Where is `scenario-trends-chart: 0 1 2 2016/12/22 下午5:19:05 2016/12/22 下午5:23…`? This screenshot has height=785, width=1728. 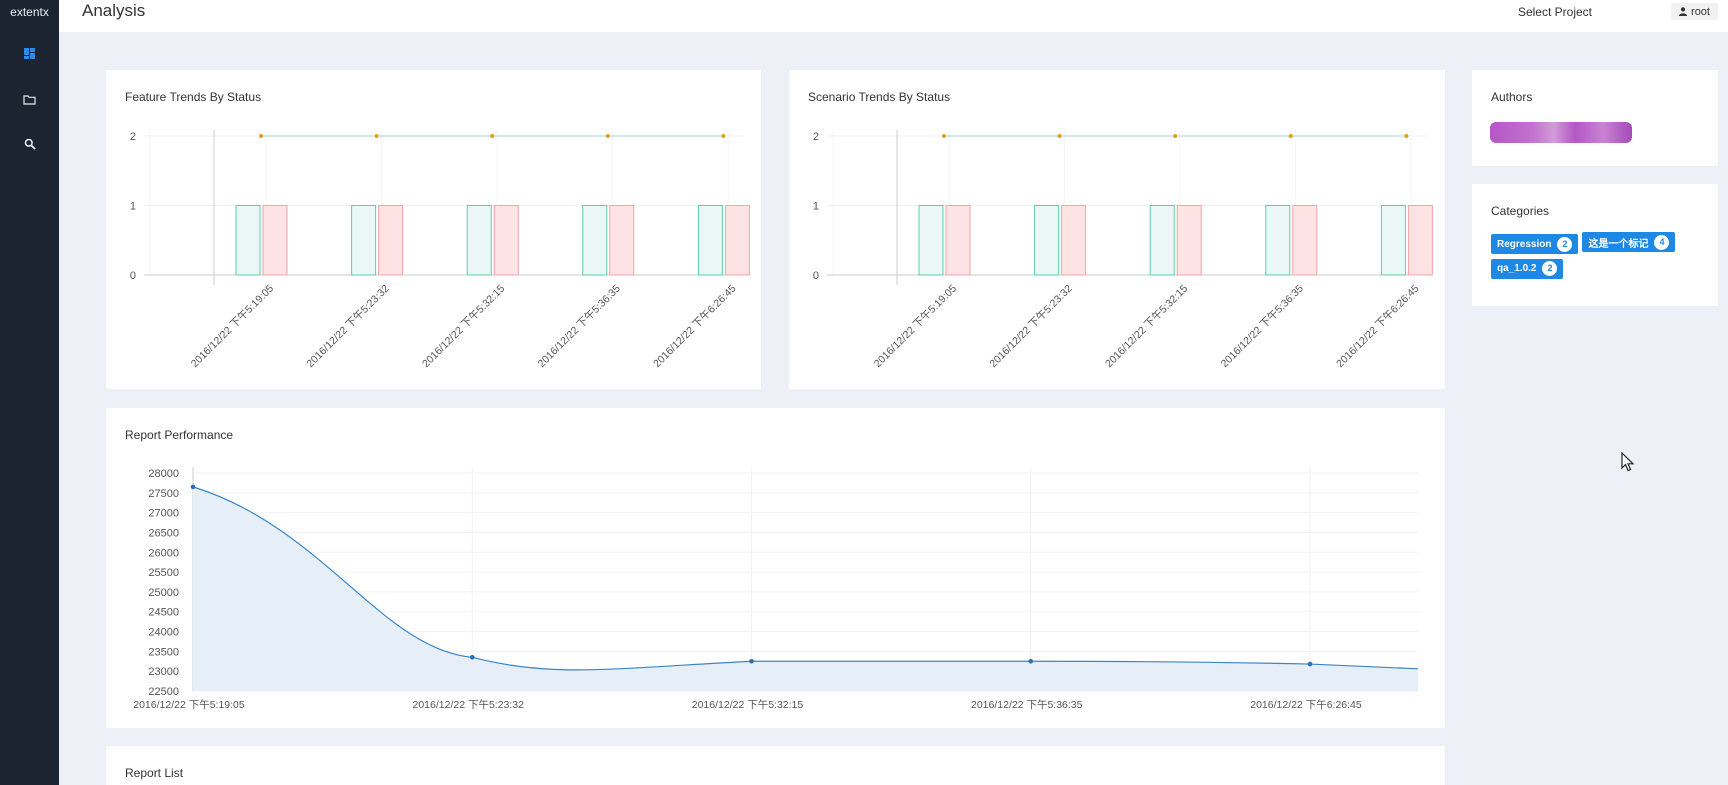 scenario-trends-chart: 0 1 2 2016/12/22 下午5:19:05 2016/12/22 下午5:23… is located at coordinates (1123, 250).